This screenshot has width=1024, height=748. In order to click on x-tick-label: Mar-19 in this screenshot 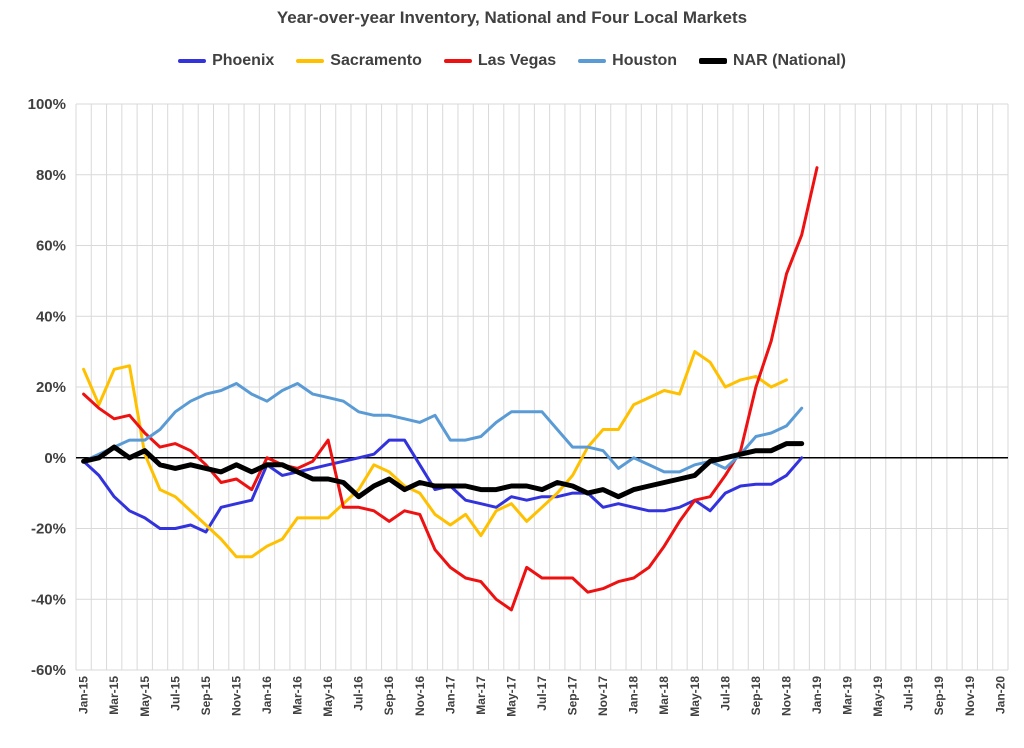, I will do `click(848, 695)`.